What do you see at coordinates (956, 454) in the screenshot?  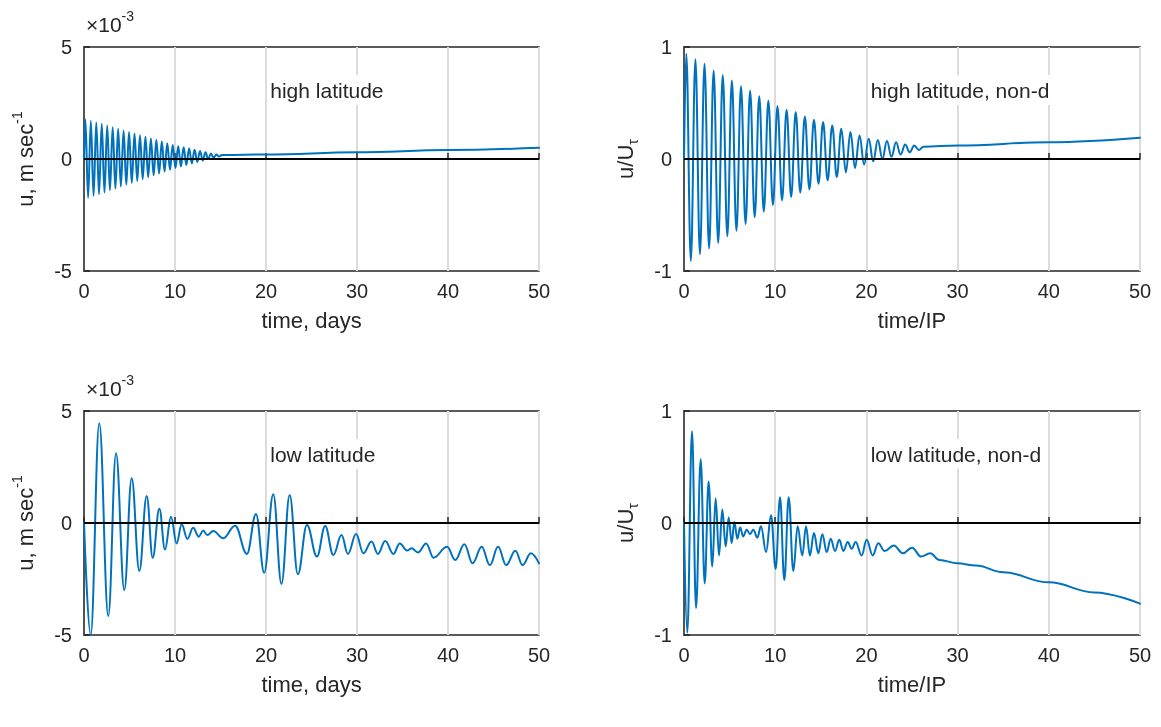 I see `annotation: low latitude, non-d` at bounding box center [956, 454].